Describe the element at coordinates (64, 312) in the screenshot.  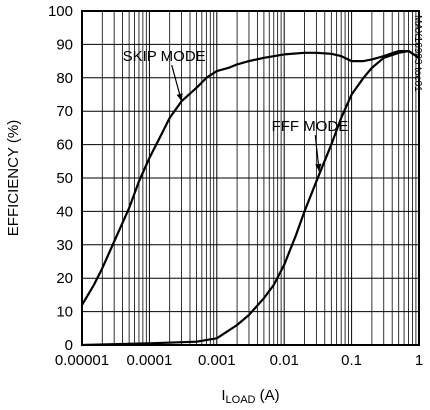
I see `y-tick-label: 10` at that location.